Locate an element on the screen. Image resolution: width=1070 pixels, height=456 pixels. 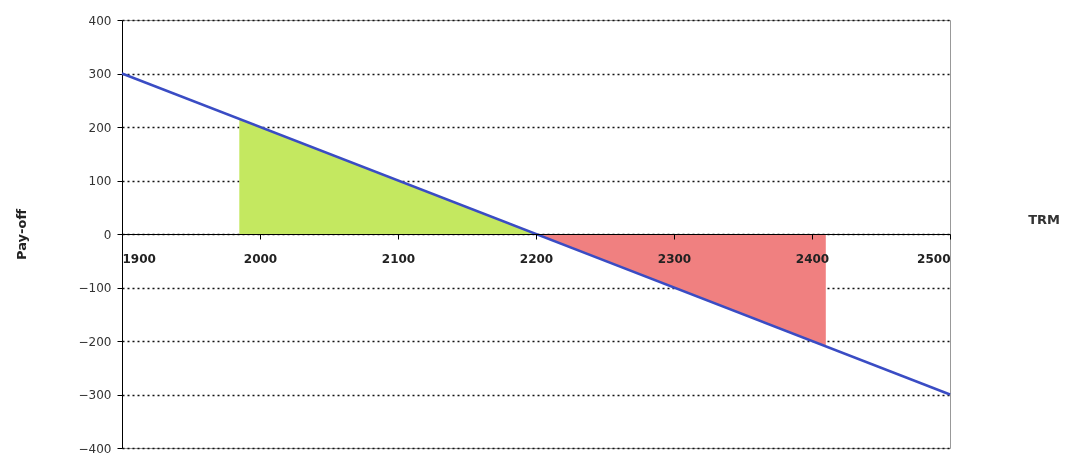
y-tick-label: −100 is located at coordinates (95, 288).